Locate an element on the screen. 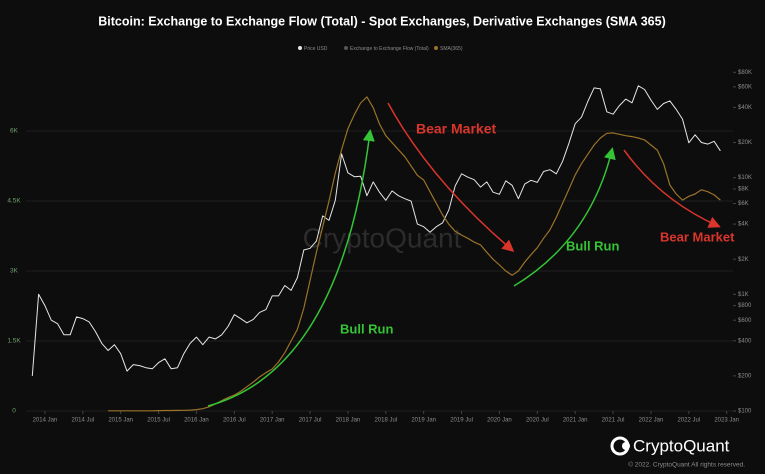 This screenshot has width=765, height=474. y2-tick-label: $800 is located at coordinates (745, 306).